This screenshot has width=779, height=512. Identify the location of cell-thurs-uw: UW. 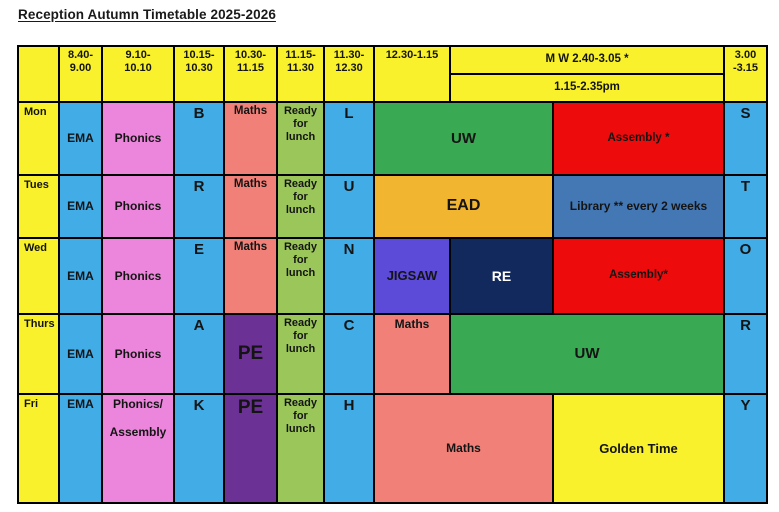
(587, 354).